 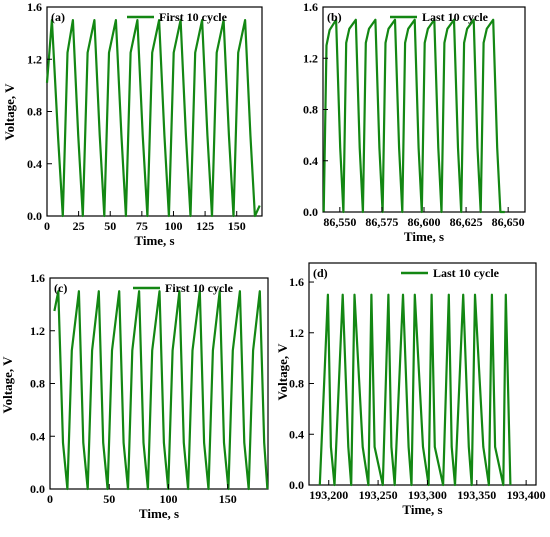 I want to click on x-tick-label: 86,650, so click(x=508, y=222).